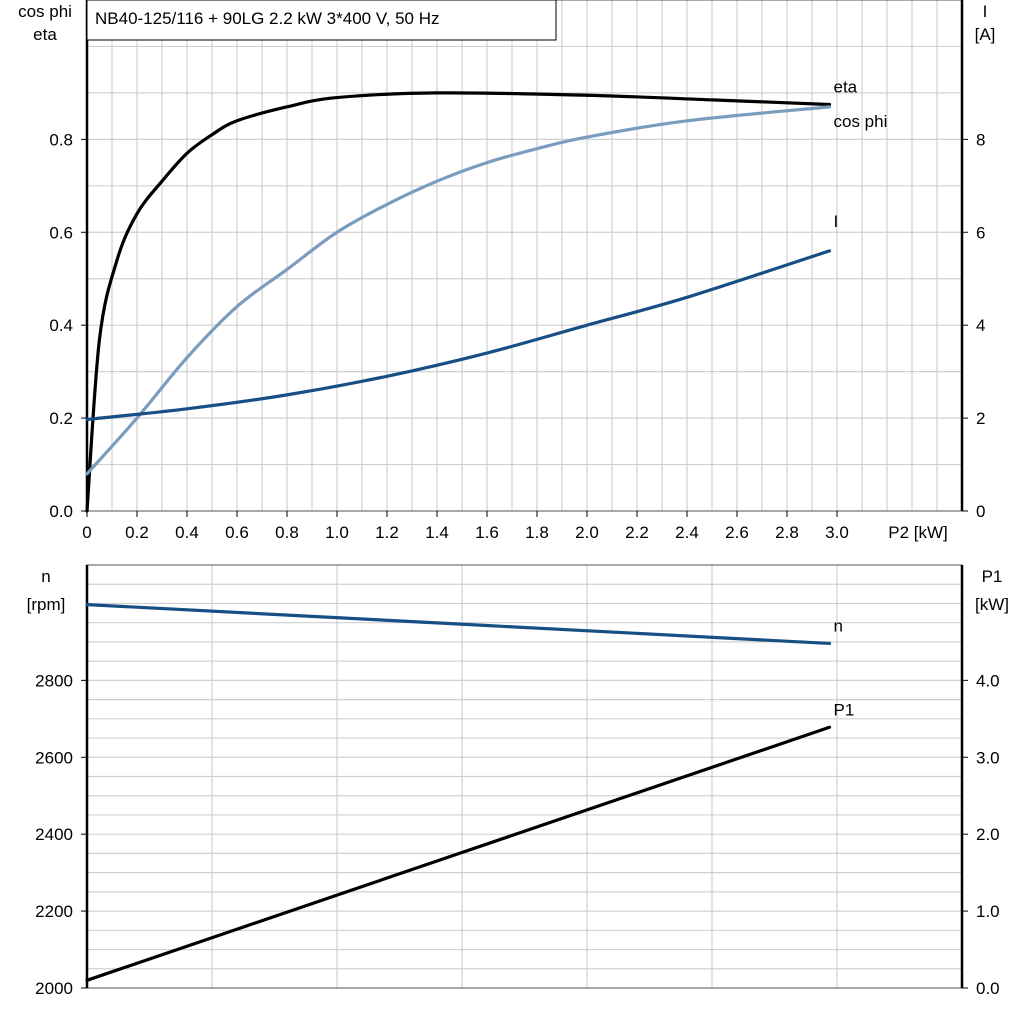  Describe the element at coordinates (861, 121) in the screenshot. I see `series-label-cos-phi: cos phi` at that location.